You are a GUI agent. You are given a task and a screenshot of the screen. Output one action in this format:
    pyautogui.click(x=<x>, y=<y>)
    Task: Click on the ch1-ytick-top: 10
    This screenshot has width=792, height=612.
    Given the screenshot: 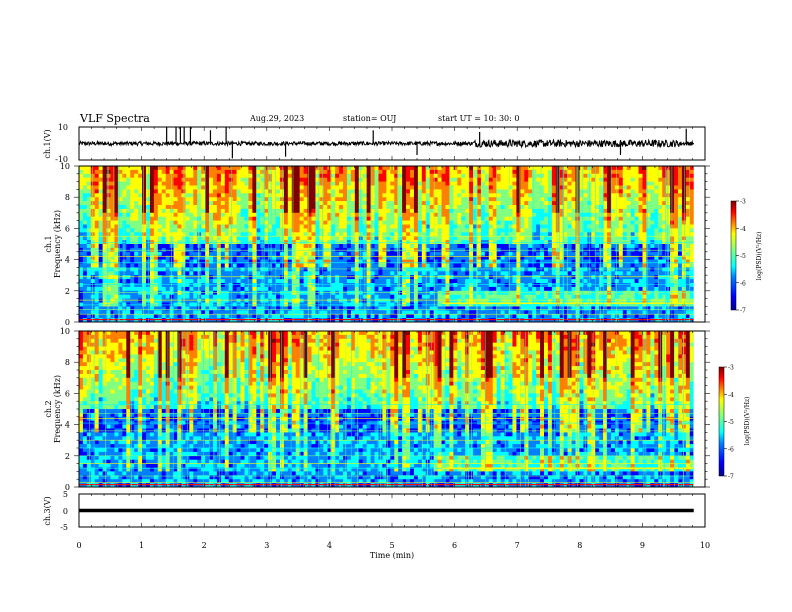 What is the action you would take?
    pyautogui.click(x=63, y=127)
    